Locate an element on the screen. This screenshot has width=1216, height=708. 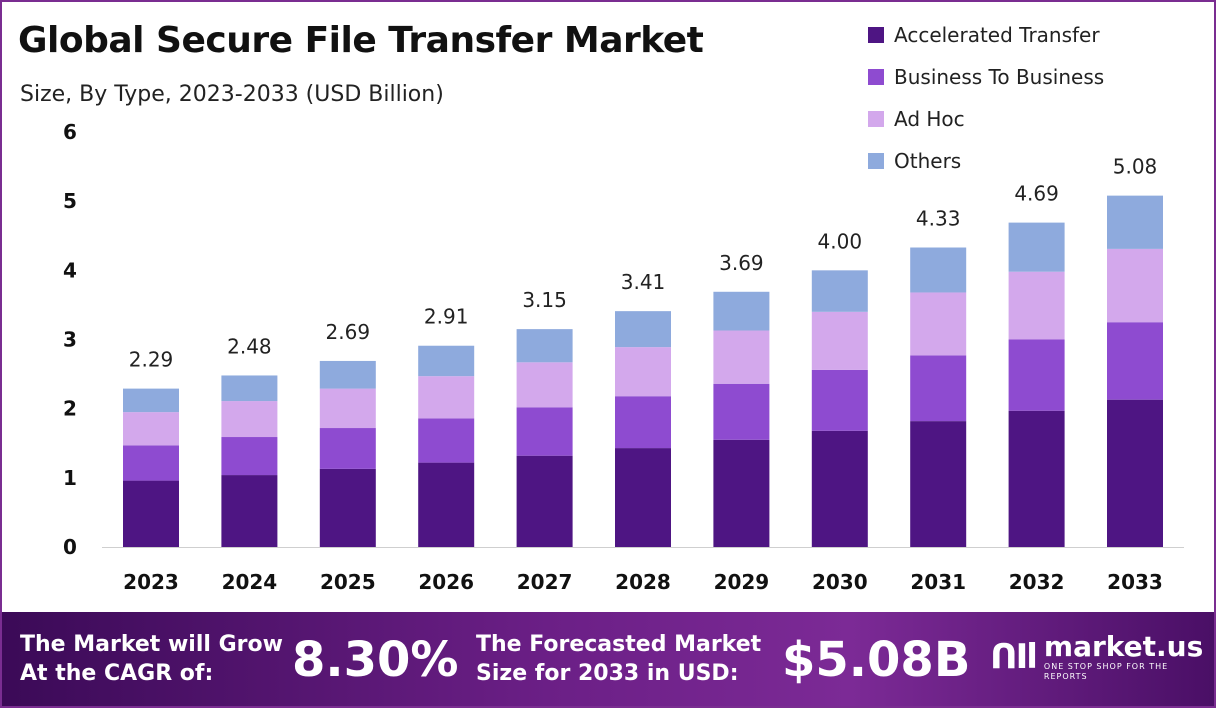
x-tick-label: 2030 is located at coordinates (840, 582).